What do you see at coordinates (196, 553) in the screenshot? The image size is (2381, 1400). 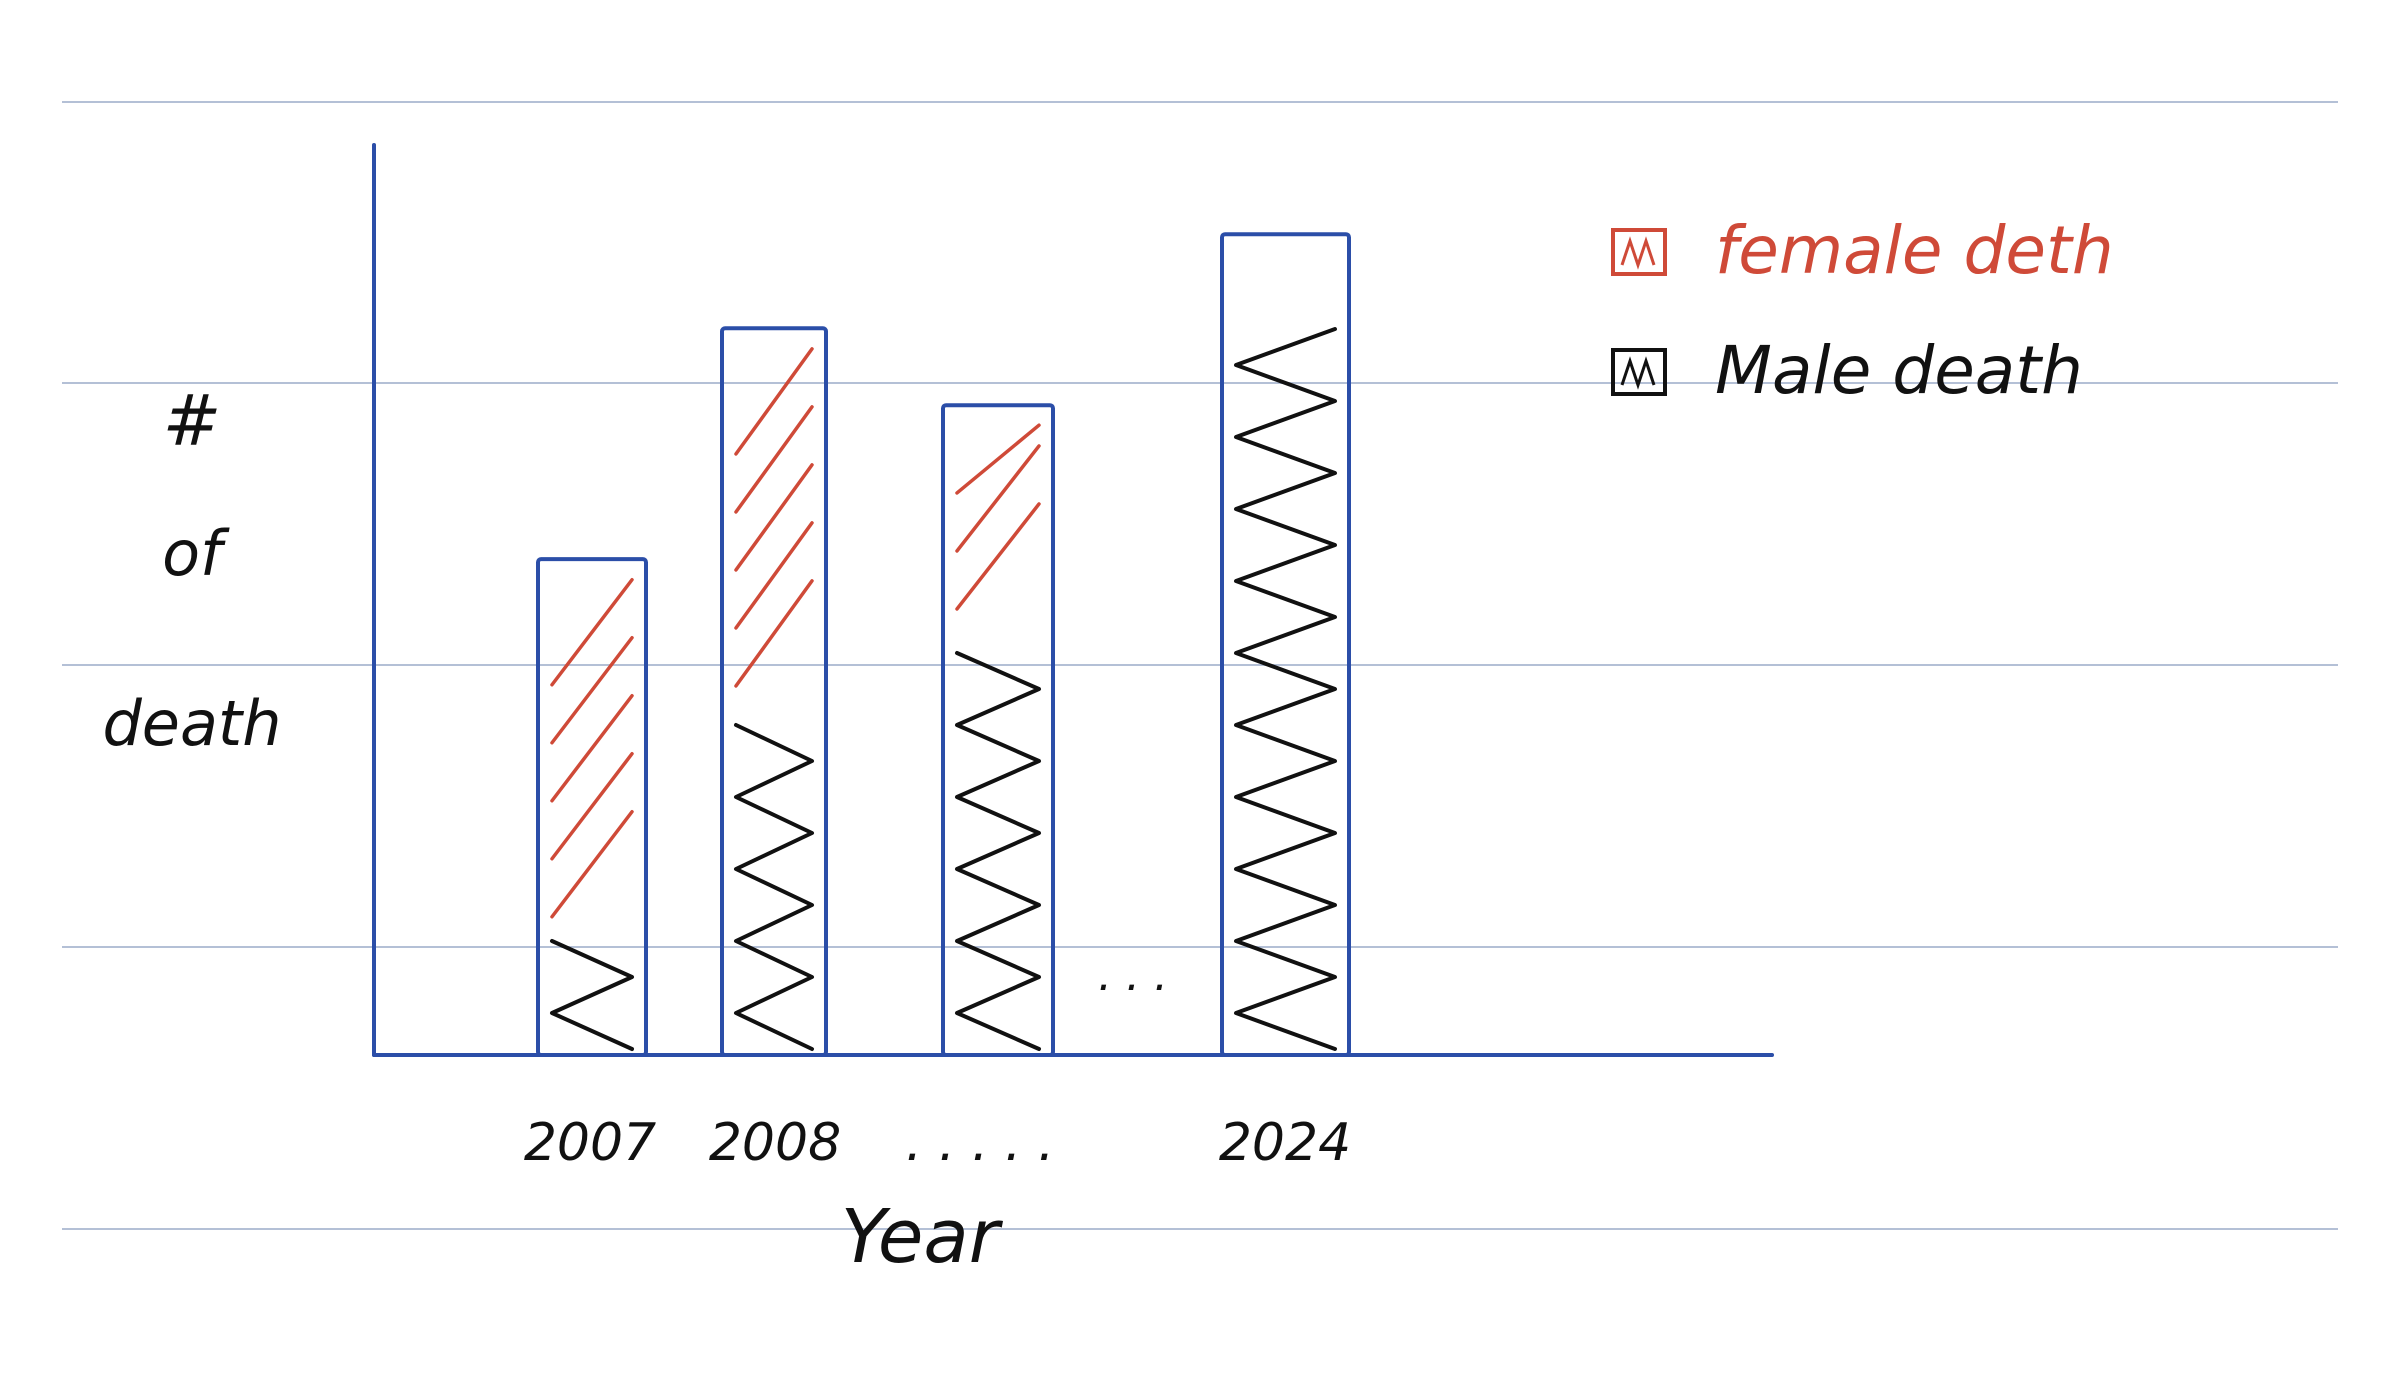 I see `y-label-line: of` at bounding box center [196, 553].